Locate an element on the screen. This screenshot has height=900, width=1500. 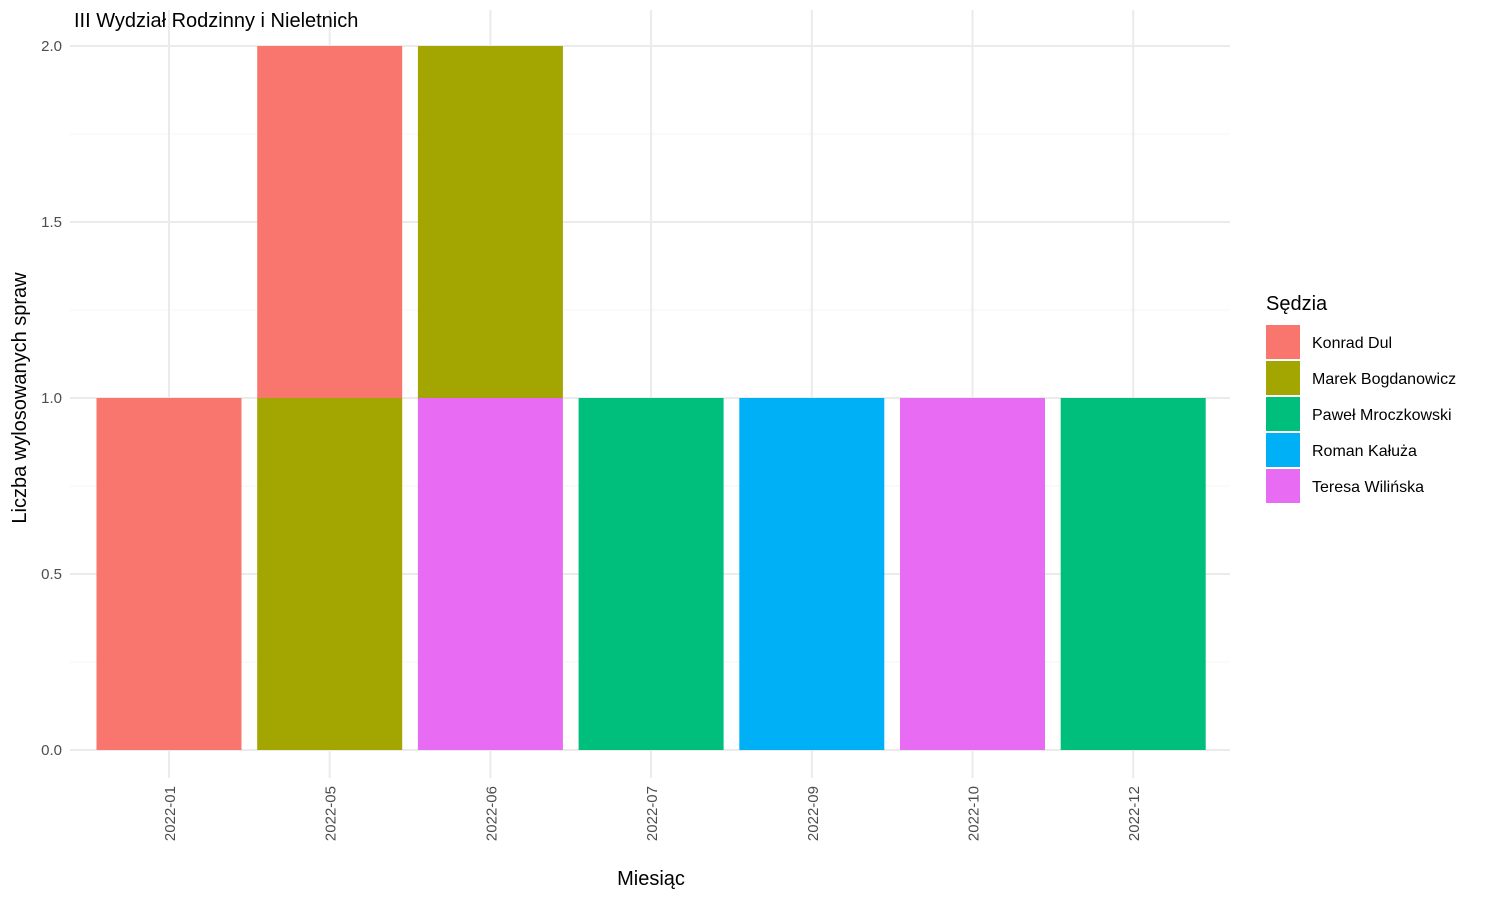
y-tick-label: 1.0 is located at coordinates (51, 398).